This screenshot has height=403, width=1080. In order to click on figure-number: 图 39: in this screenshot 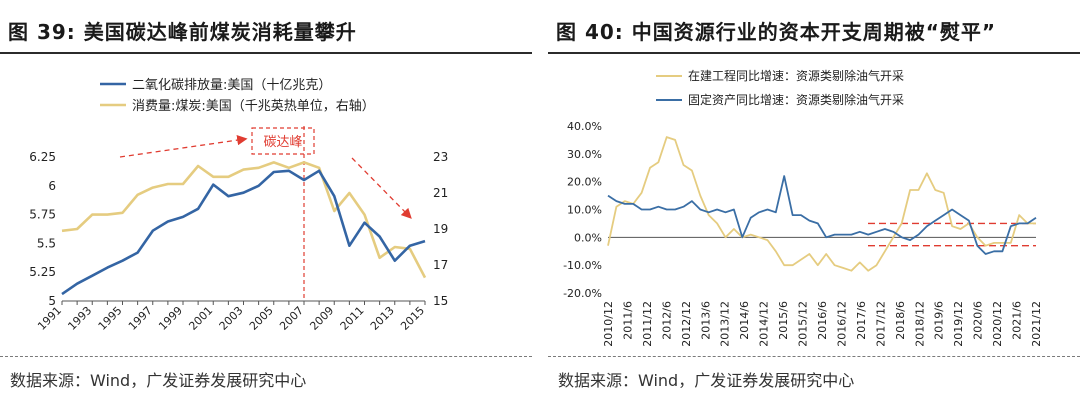, I will do `click(42, 32)`.